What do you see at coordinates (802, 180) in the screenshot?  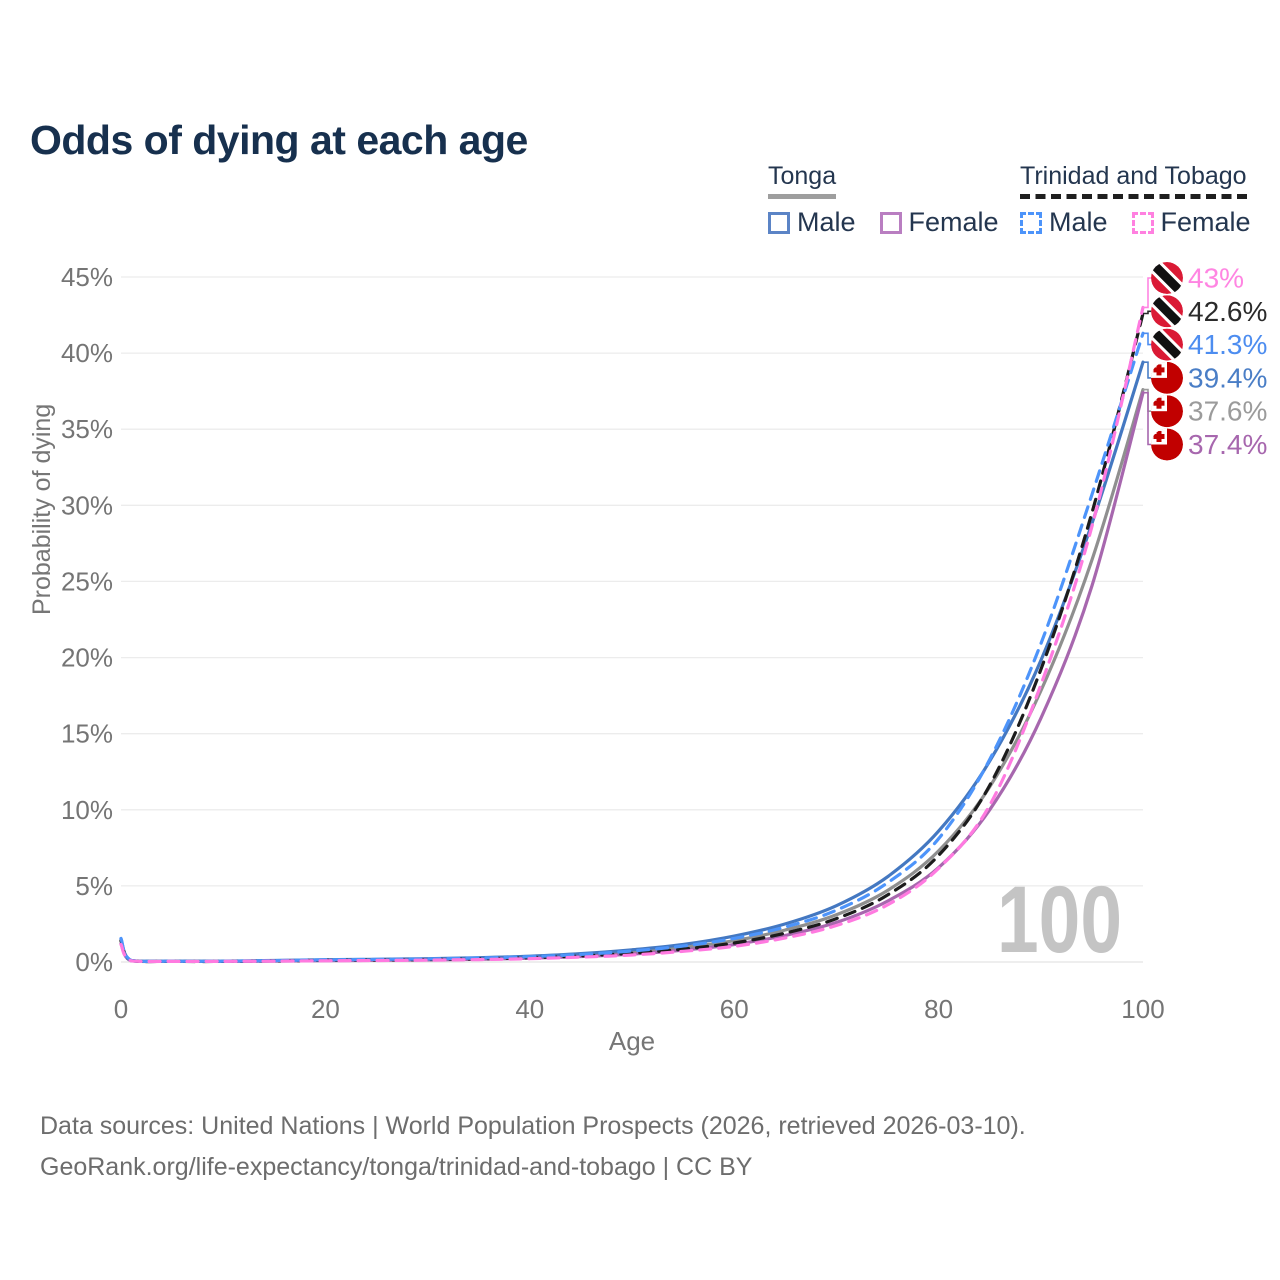 I see `legend-country-tonga: Tonga` at bounding box center [802, 180].